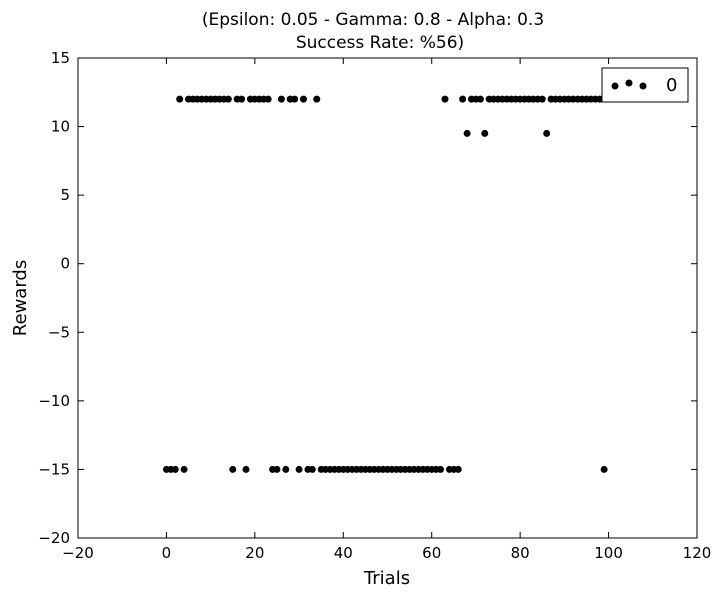  Describe the element at coordinates (343, 553) in the screenshot. I see `x-tick-label: 40` at that location.